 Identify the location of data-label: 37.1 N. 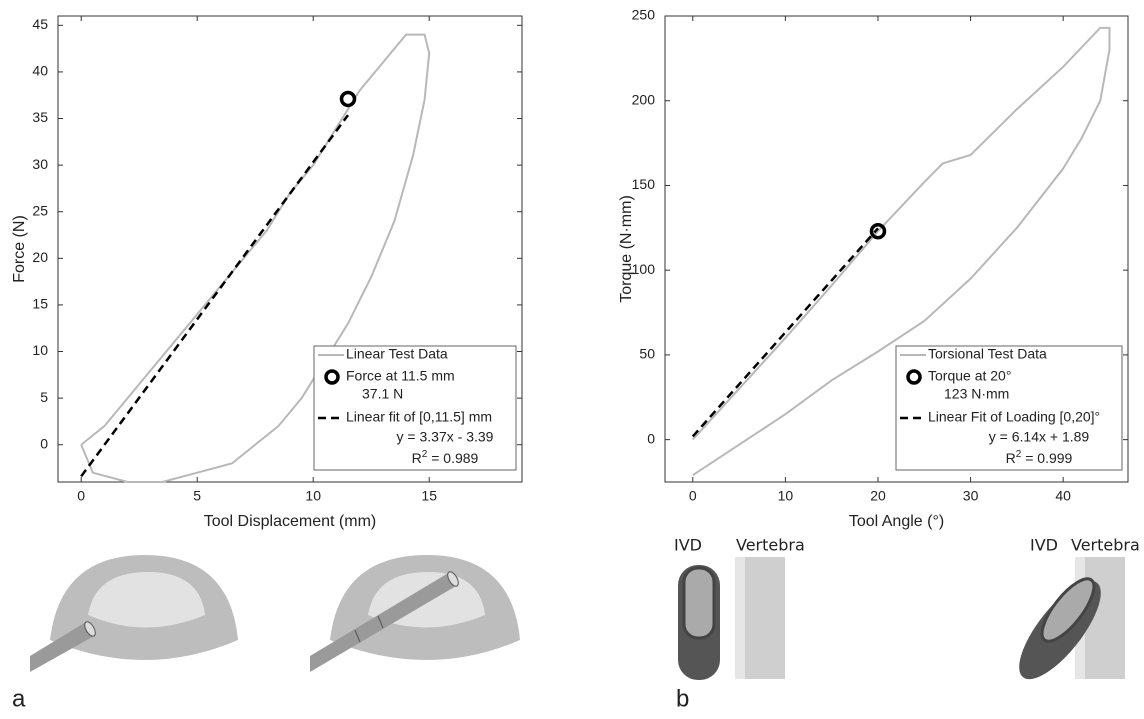
(382, 394).